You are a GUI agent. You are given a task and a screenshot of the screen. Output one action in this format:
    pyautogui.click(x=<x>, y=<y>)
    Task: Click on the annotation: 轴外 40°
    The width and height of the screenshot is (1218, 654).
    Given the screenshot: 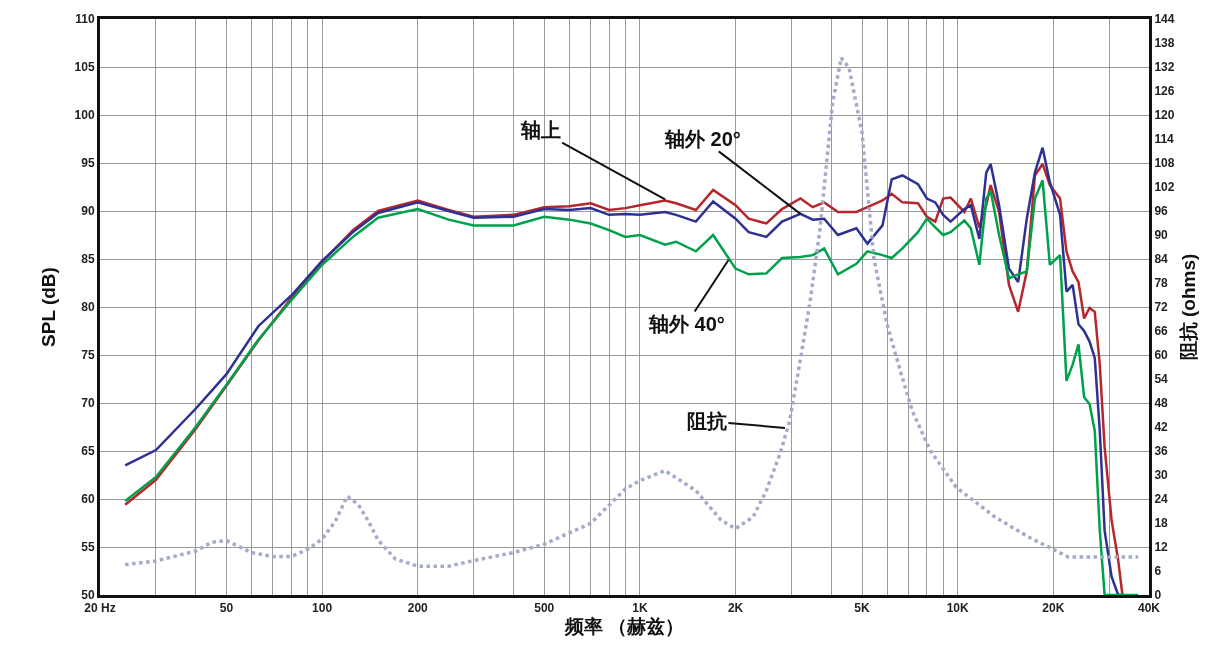 What is the action you would take?
    pyautogui.click(x=686, y=324)
    